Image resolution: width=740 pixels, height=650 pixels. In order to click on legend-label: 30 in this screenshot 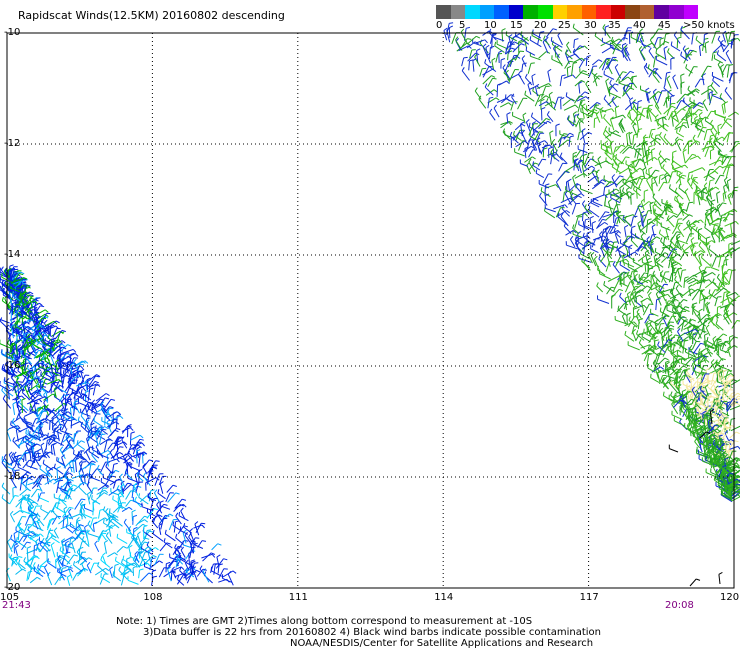, I will do `click(590, 25)`.